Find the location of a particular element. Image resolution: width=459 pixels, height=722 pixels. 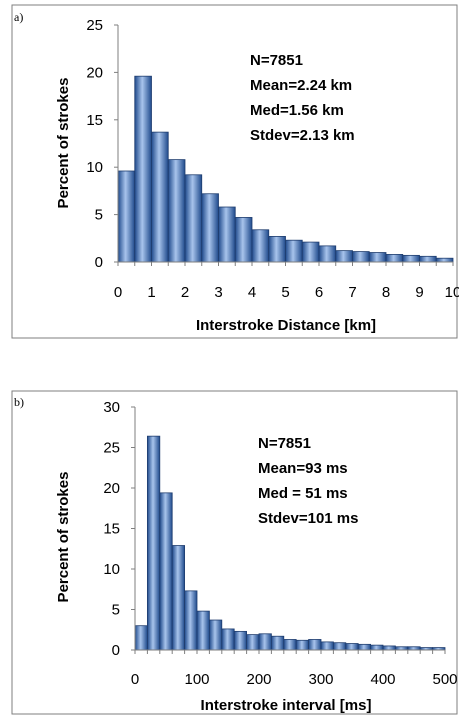

panel-a-x-tick-label: 8 is located at coordinates (386, 292).